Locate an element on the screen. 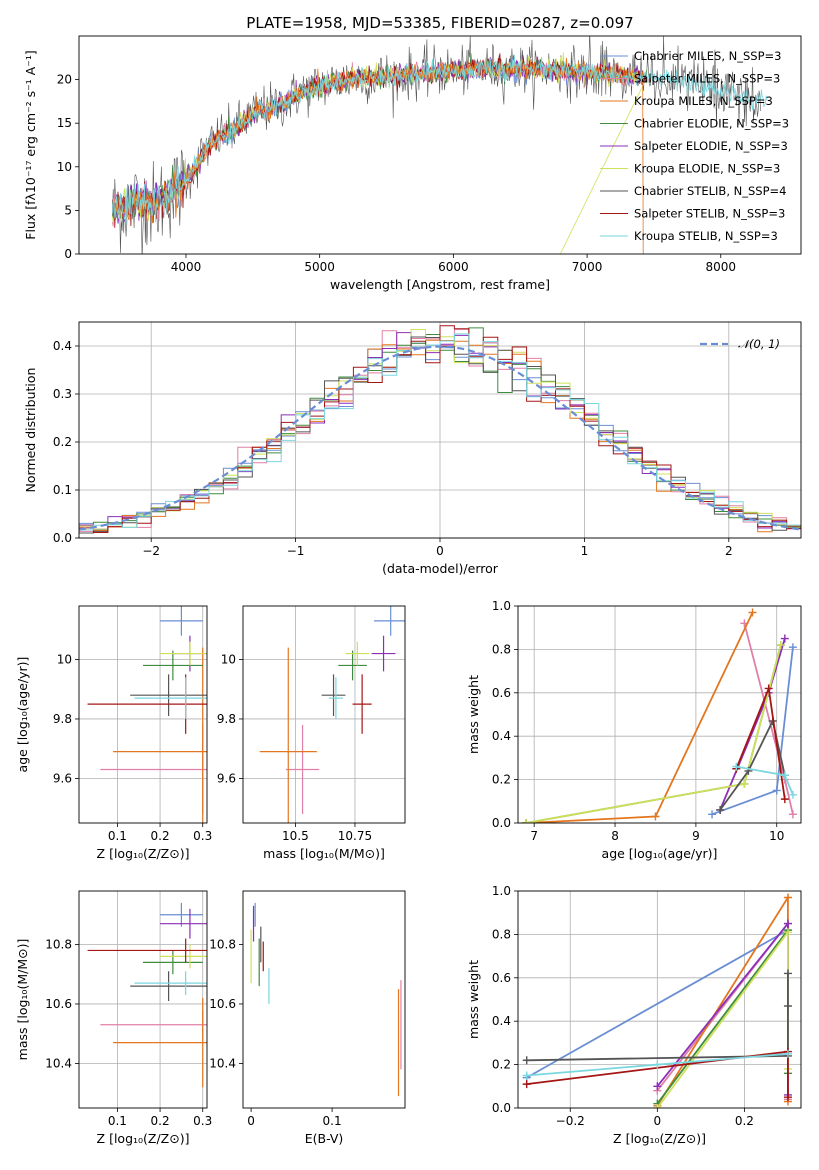  y-tick-label: 1.0 is located at coordinates (501, 606).